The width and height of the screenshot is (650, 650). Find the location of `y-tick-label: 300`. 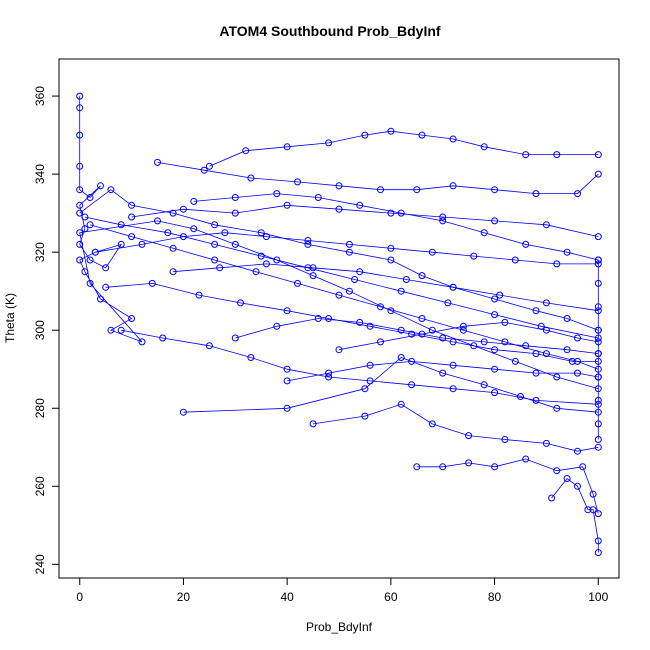

y-tick-label: 300 is located at coordinates (40, 330).